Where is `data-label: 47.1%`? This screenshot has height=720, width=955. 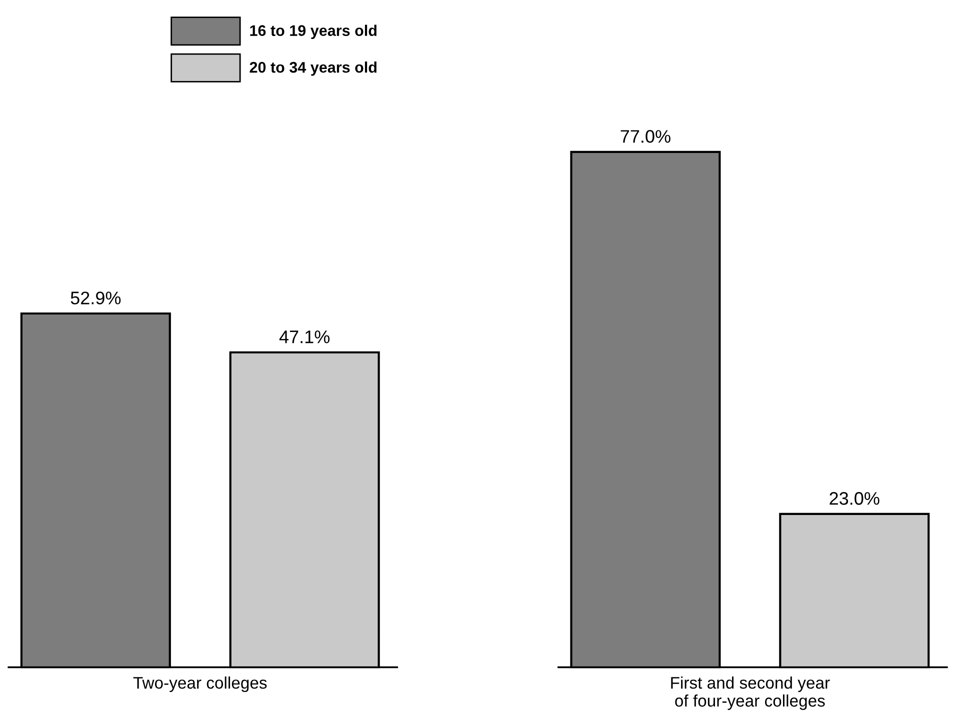 data-label: 47.1% is located at coordinates (304, 337).